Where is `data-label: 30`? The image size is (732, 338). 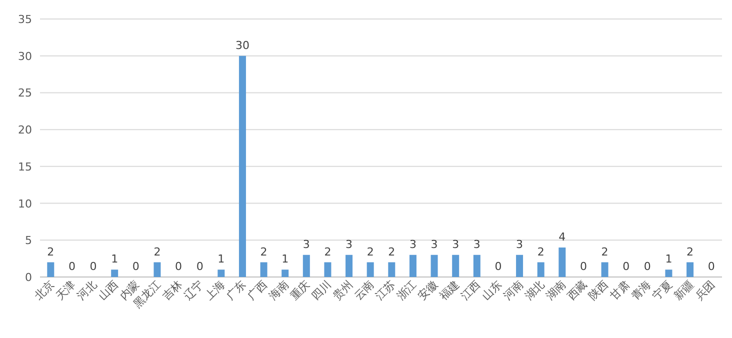 data-label: 30 is located at coordinates (242, 45).